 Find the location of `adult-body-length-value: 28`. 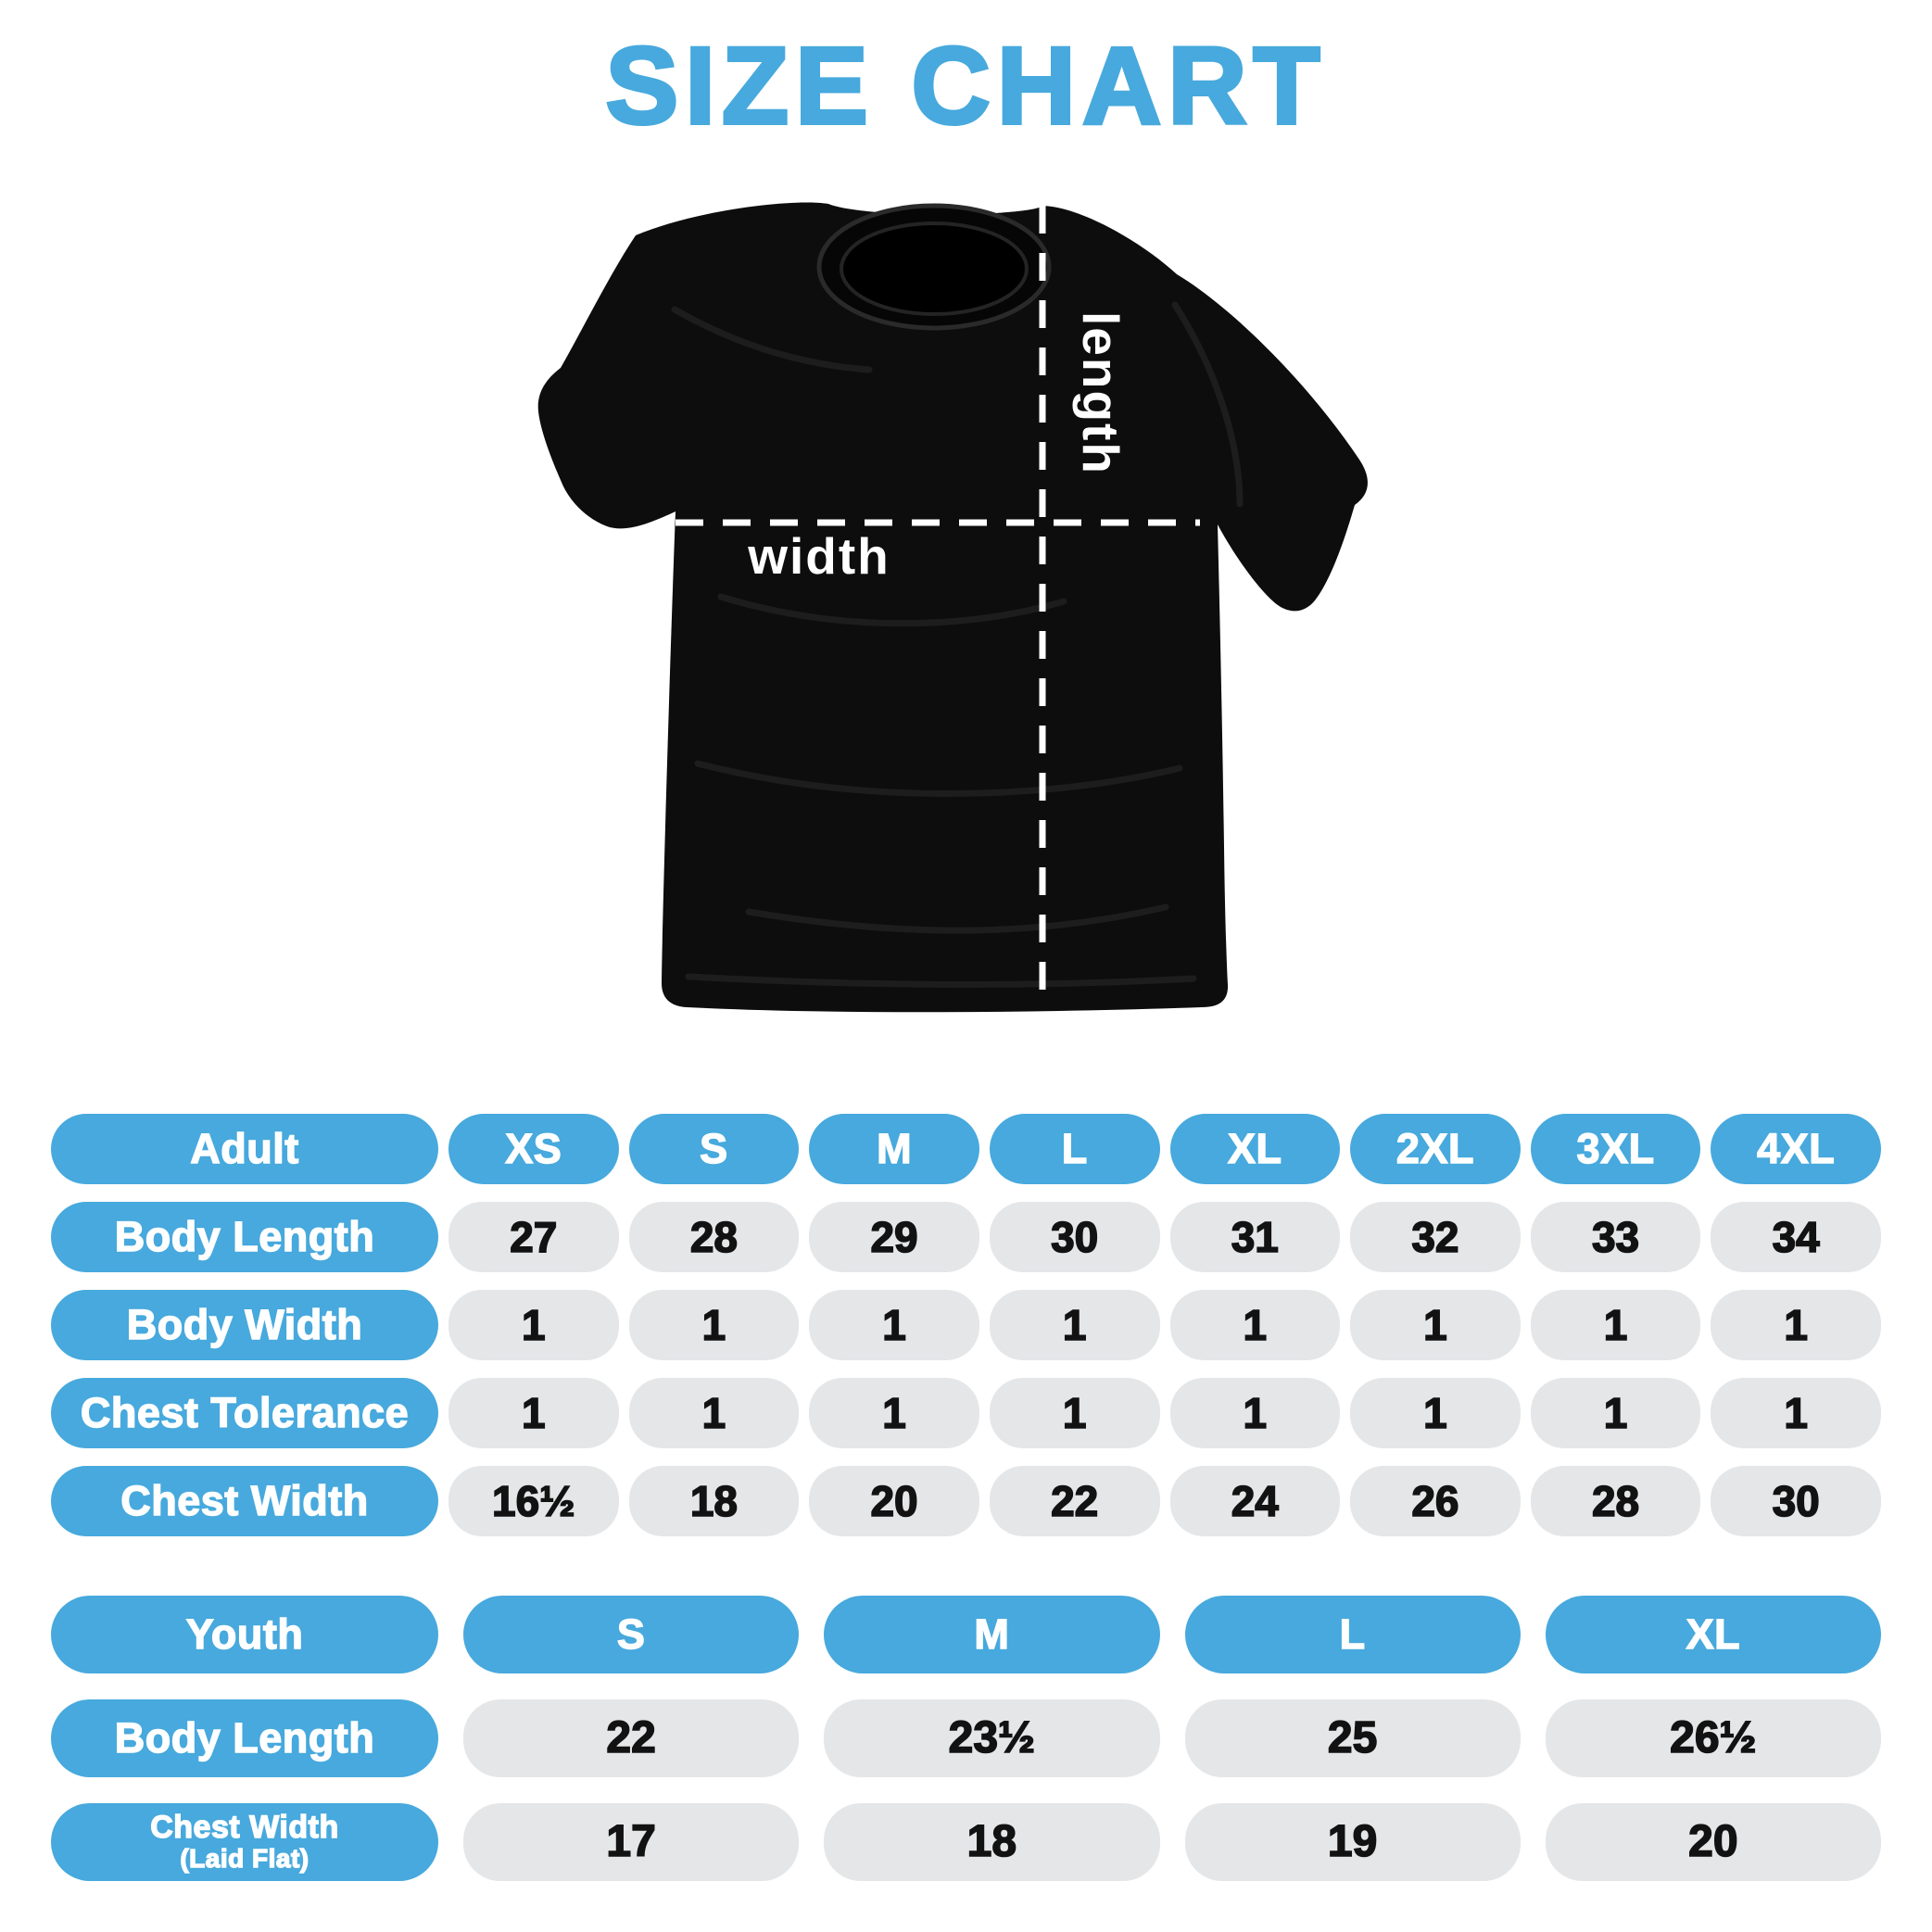

adult-body-length-value: 28 is located at coordinates (714, 1236).